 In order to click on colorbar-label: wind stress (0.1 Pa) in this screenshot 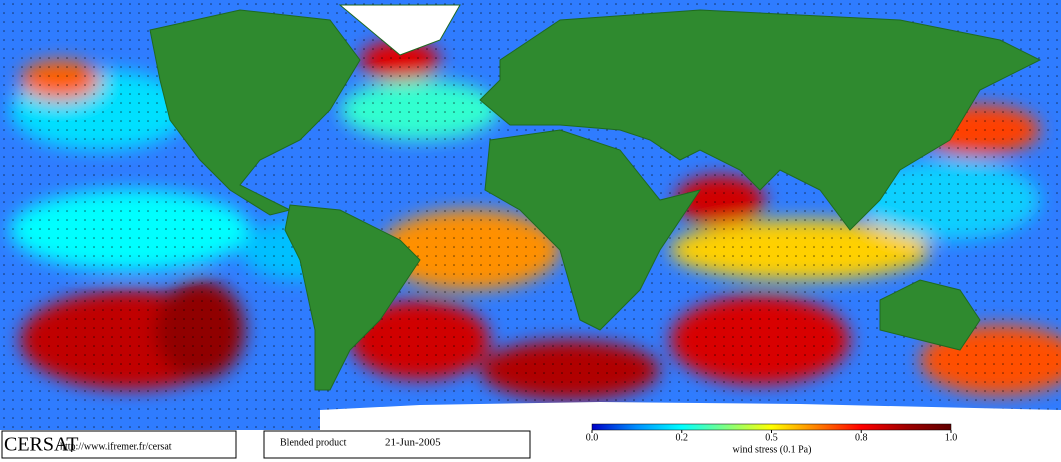, I will do `click(772, 449)`.